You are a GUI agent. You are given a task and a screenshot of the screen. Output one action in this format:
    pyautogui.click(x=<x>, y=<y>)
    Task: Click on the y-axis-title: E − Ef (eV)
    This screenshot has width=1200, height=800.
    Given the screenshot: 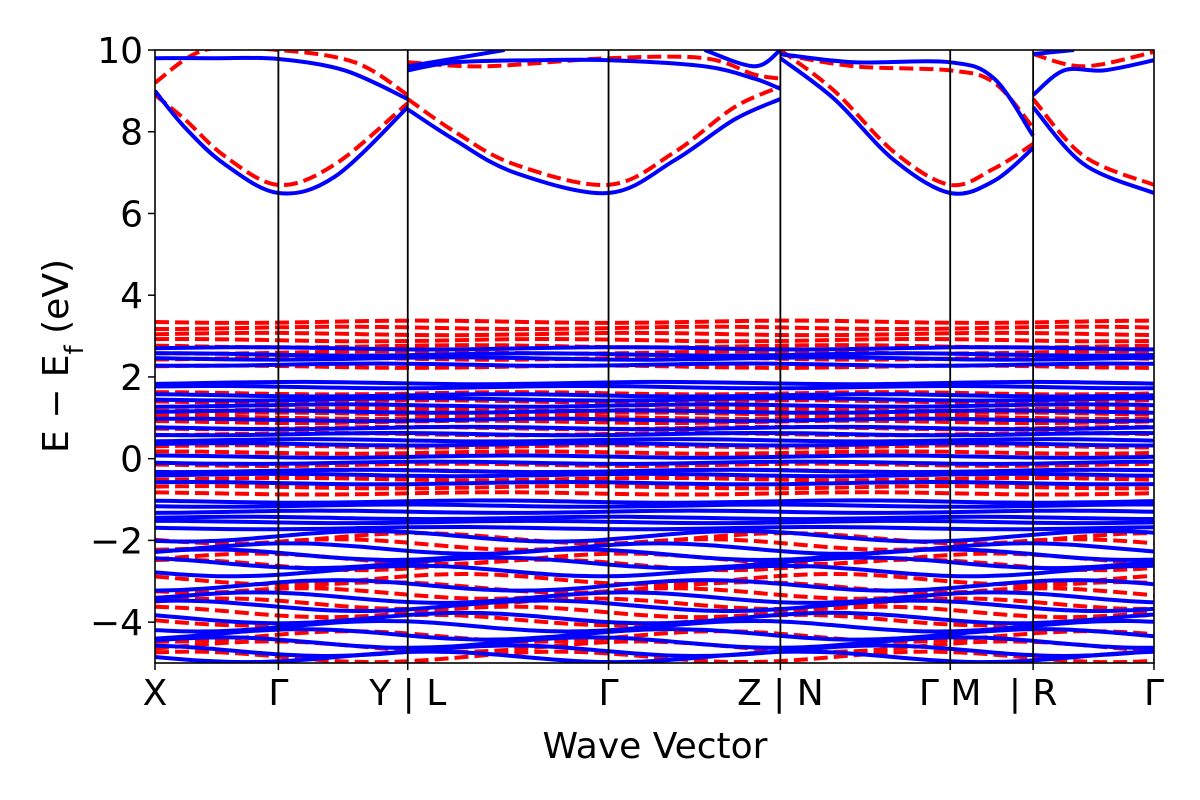 What is the action you would take?
    pyautogui.click(x=63, y=356)
    